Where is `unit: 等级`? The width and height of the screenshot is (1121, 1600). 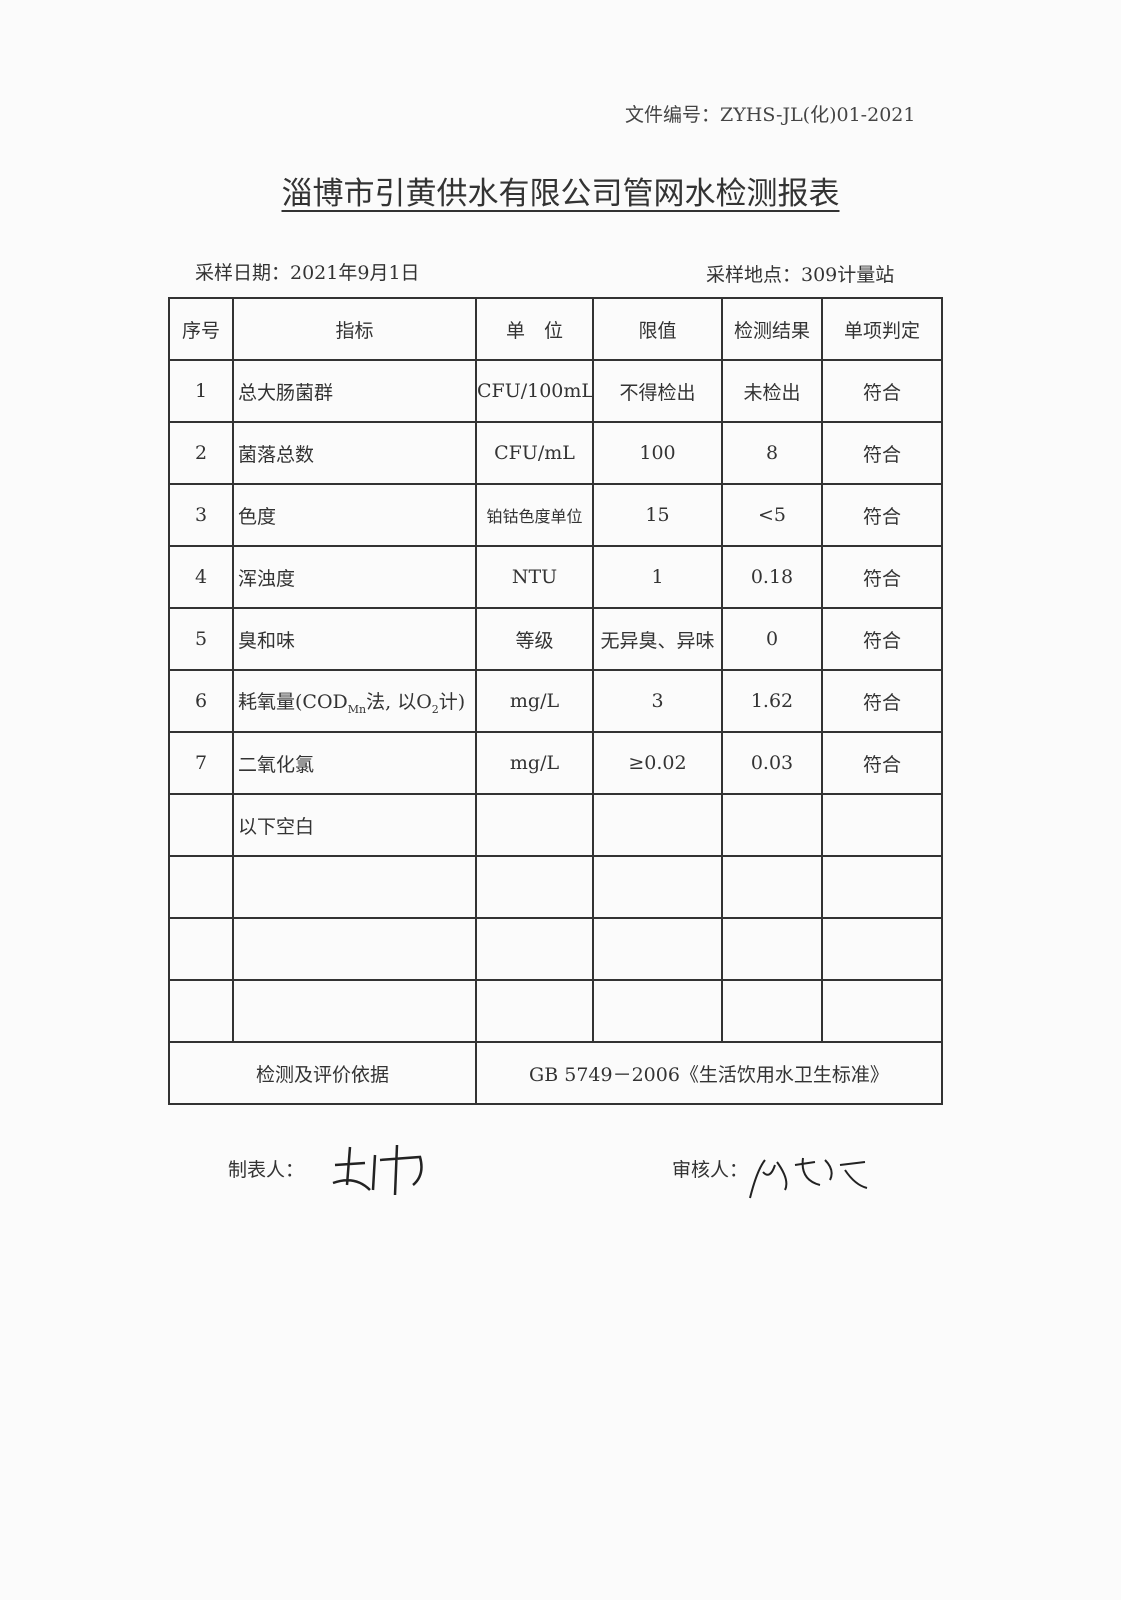 unit: 等级 is located at coordinates (534, 639).